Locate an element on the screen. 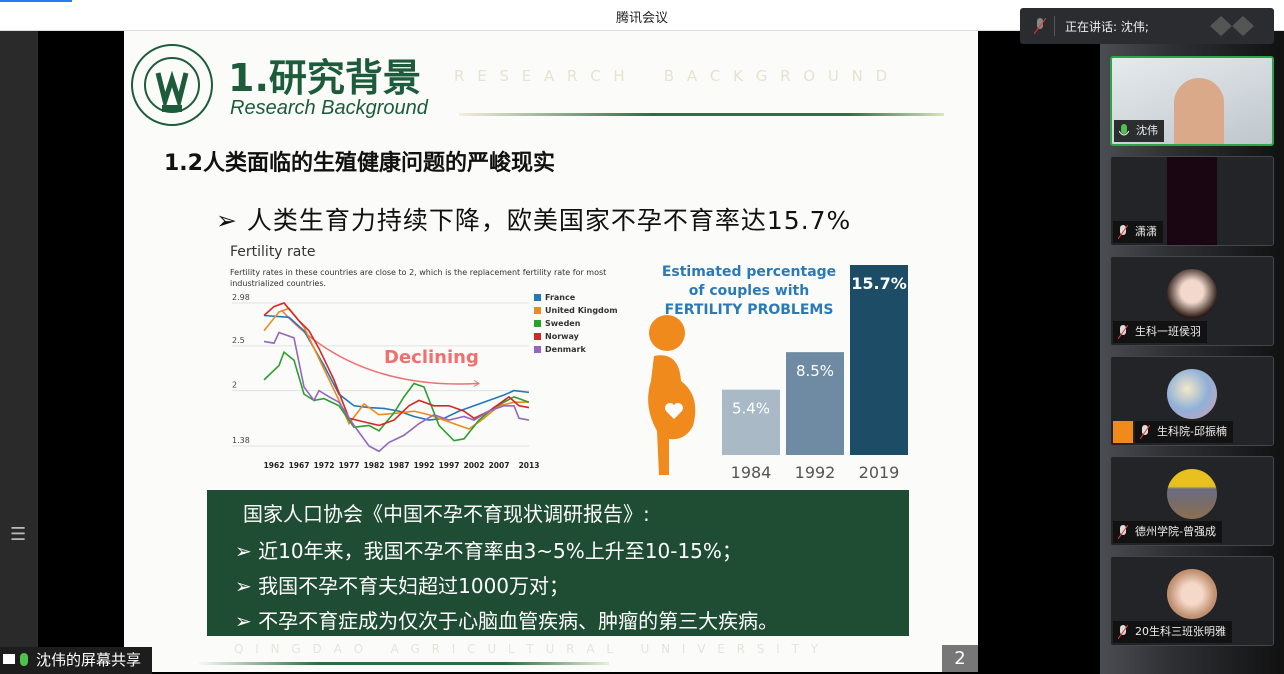 The width and height of the screenshot is (1284, 674). bar-1984 is located at coordinates (751, 422).